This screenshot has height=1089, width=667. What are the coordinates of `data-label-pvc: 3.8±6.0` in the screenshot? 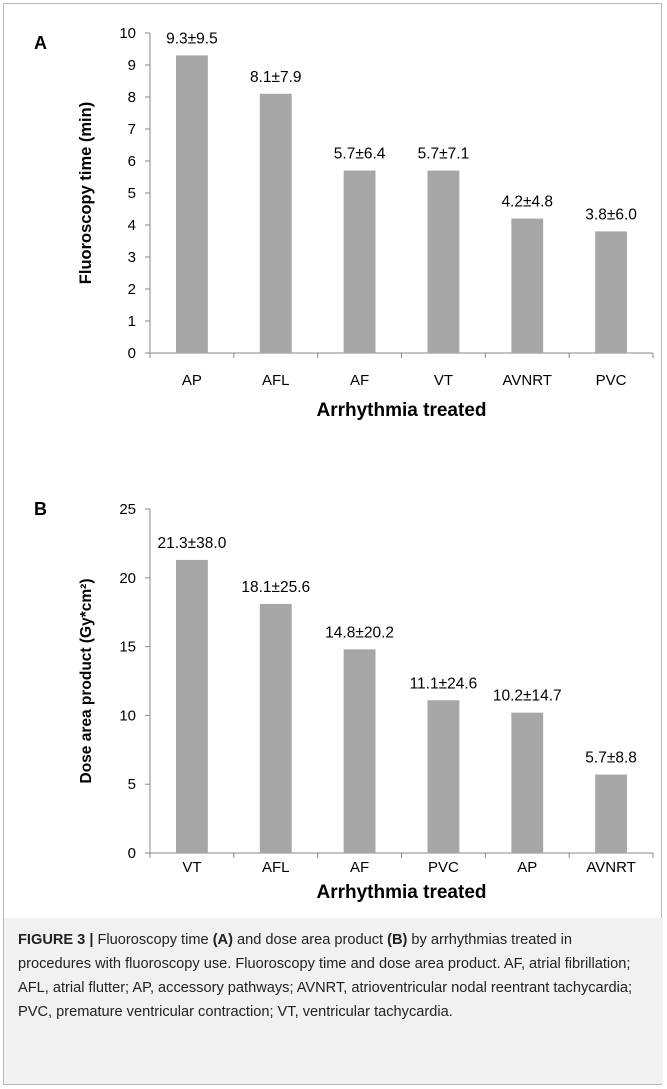 It's located at (611, 214).